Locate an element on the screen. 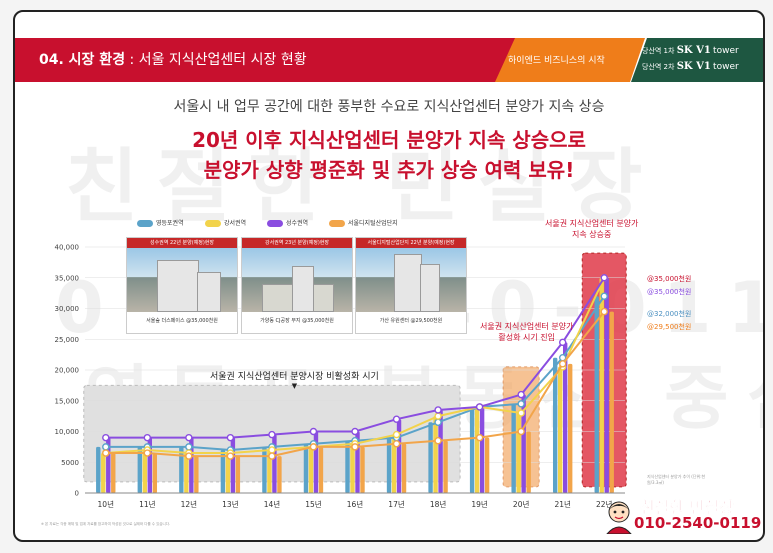 Image resolution: width=773 pixels, height=553 pixels. headline-line-2: 분양가 상향 평준화 및 추가 상승 여력 보유! is located at coordinates (389, 170).